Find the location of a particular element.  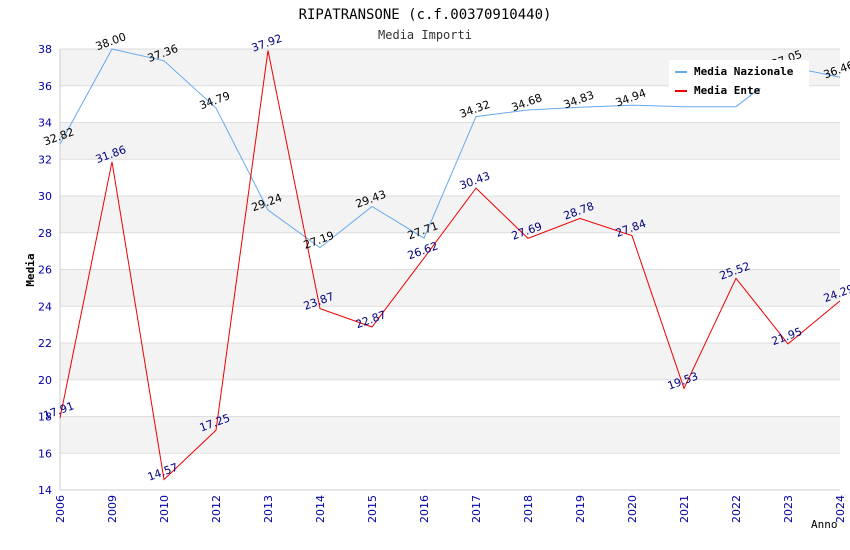

y-tick-label: 30 is located at coordinates (45, 196).